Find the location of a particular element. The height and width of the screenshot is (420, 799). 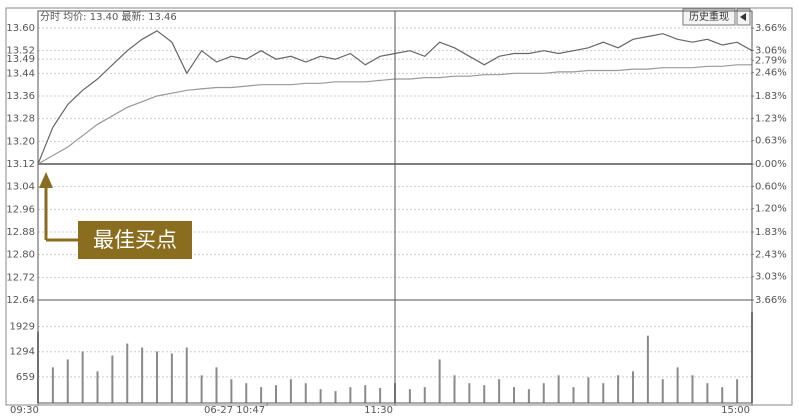

y2-tick-label: 3.03% is located at coordinates (771, 277).